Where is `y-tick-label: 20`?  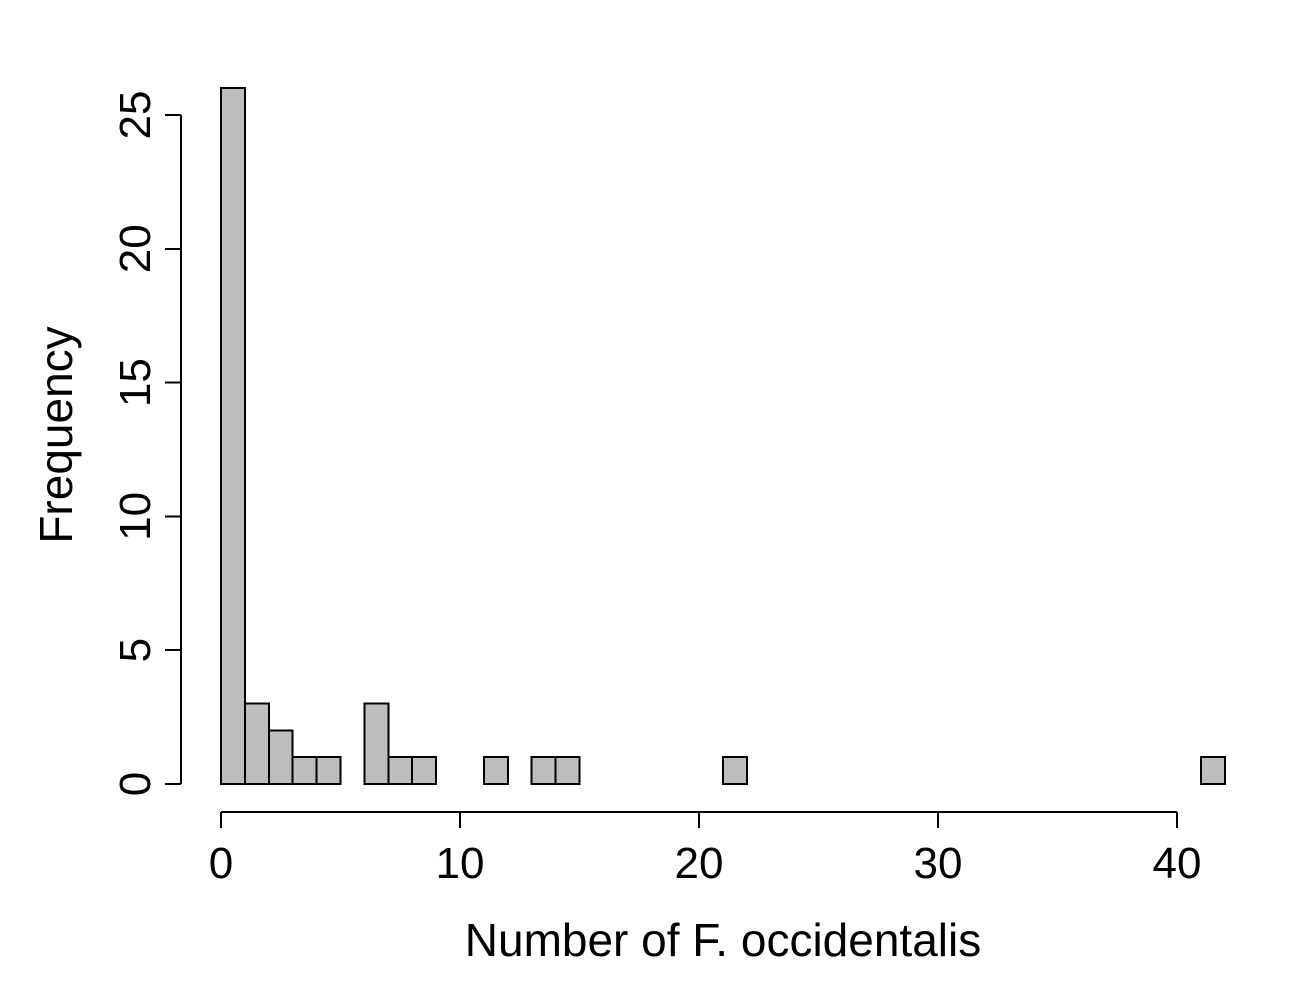
y-tick-label: 20 is located at coordinates (135, 248).